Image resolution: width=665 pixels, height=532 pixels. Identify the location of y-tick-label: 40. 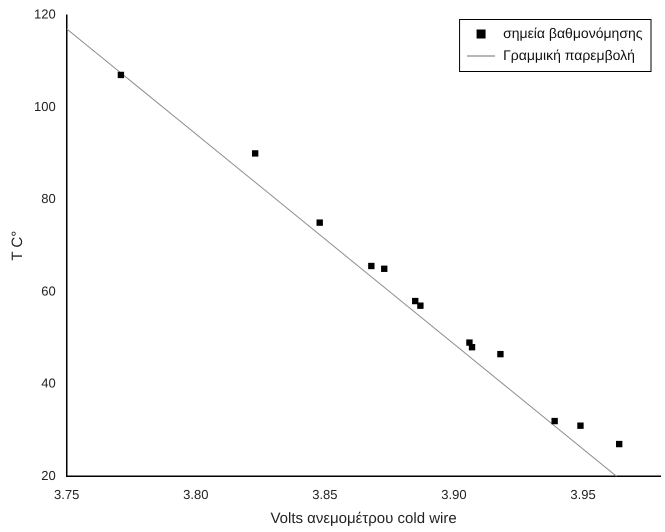
(48, 383).